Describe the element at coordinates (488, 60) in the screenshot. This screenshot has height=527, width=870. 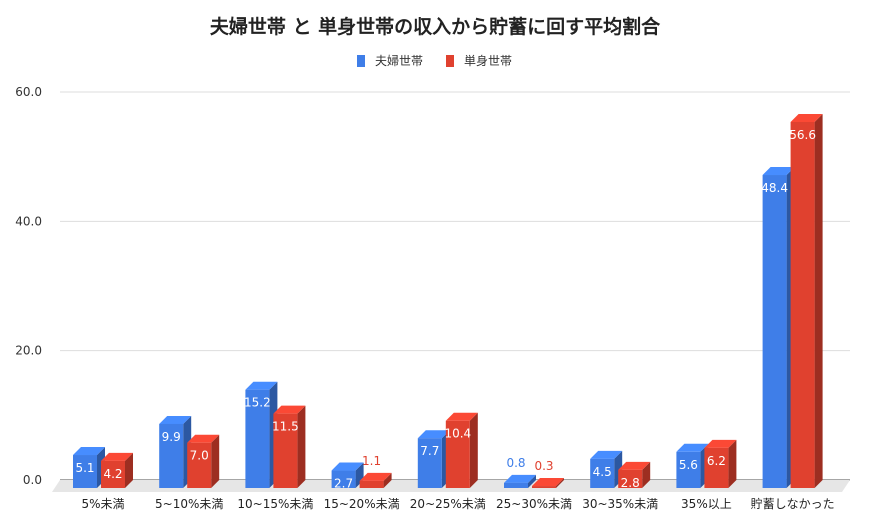
I see `legend-label-single: 単身世帯` at that location.